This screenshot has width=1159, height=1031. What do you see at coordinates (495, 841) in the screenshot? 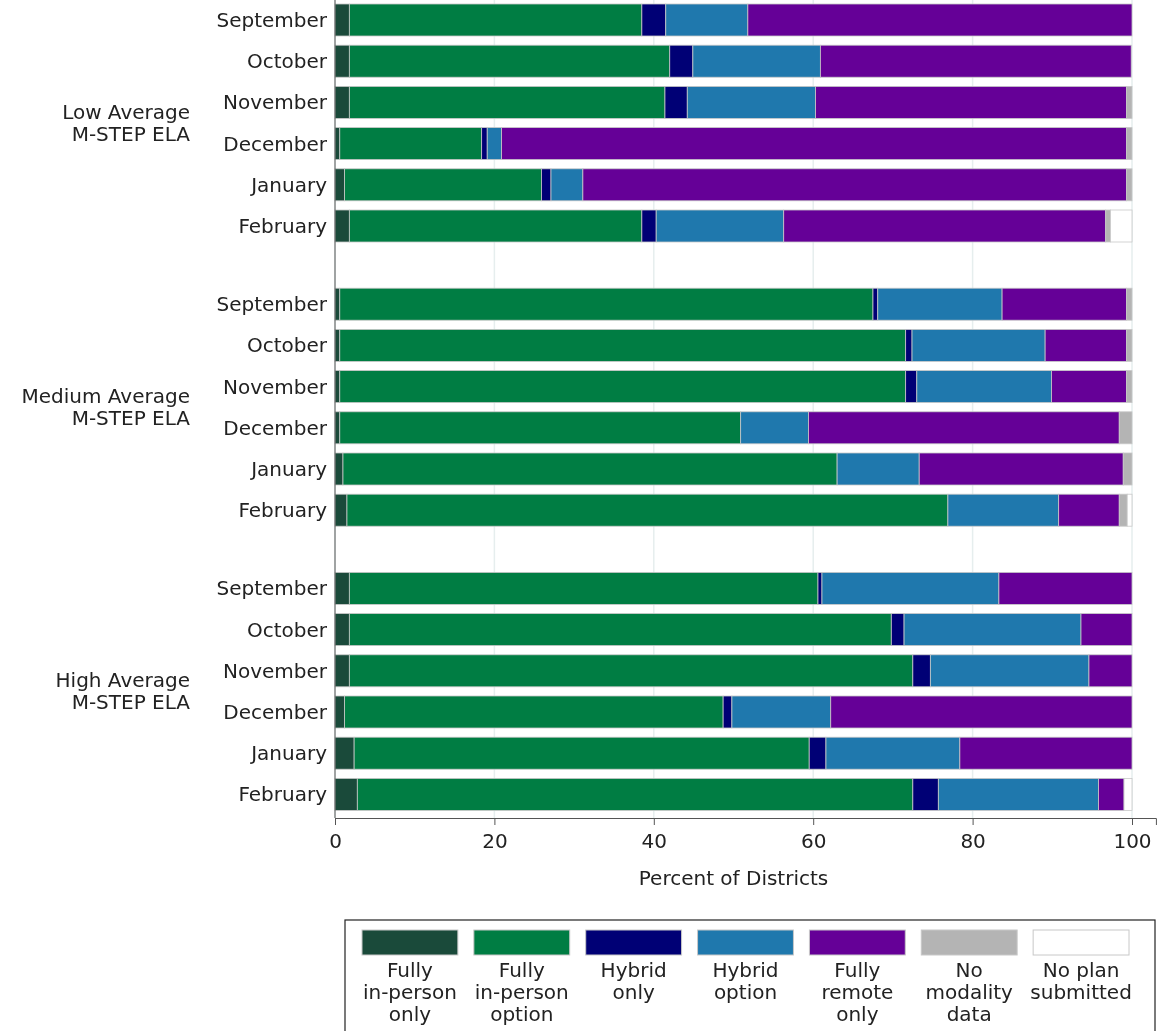
I see `x-tick-label: 20` at bounding box center [495, 841].